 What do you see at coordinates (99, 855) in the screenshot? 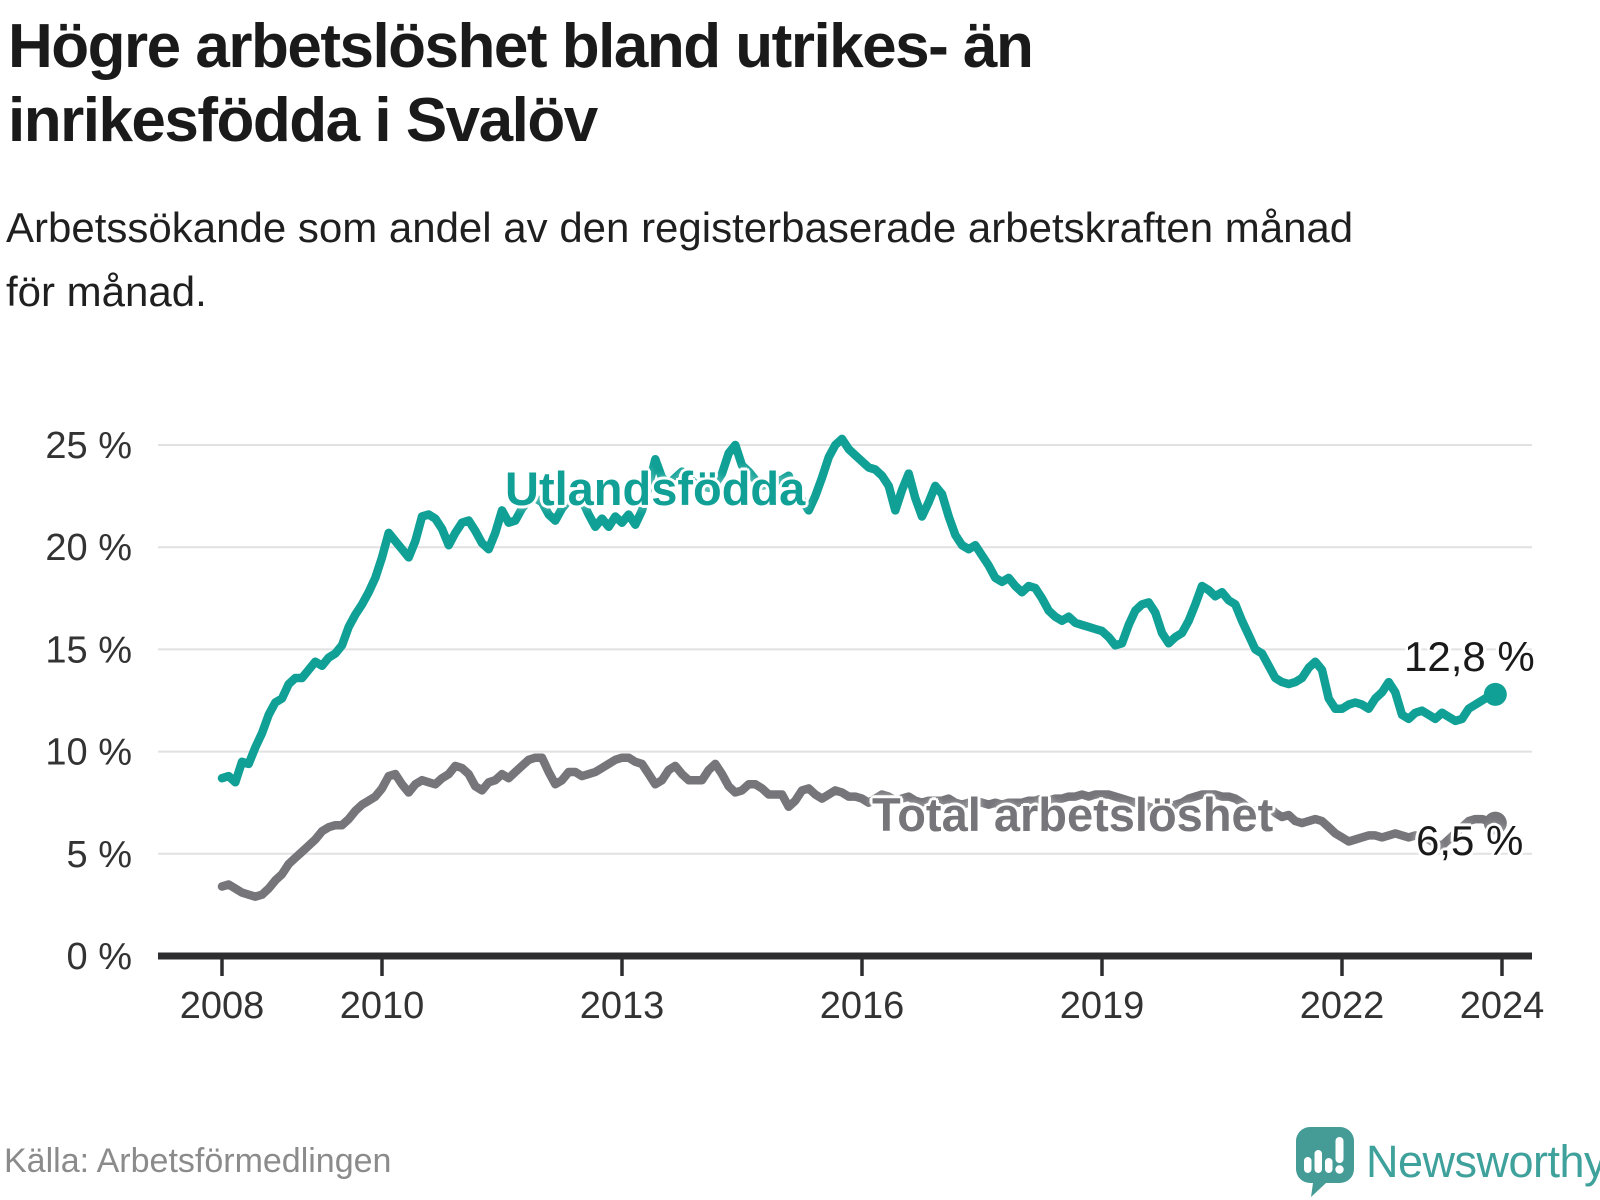
I see `y-axis-label-5: 5 %` at bounding box center [99, 855].